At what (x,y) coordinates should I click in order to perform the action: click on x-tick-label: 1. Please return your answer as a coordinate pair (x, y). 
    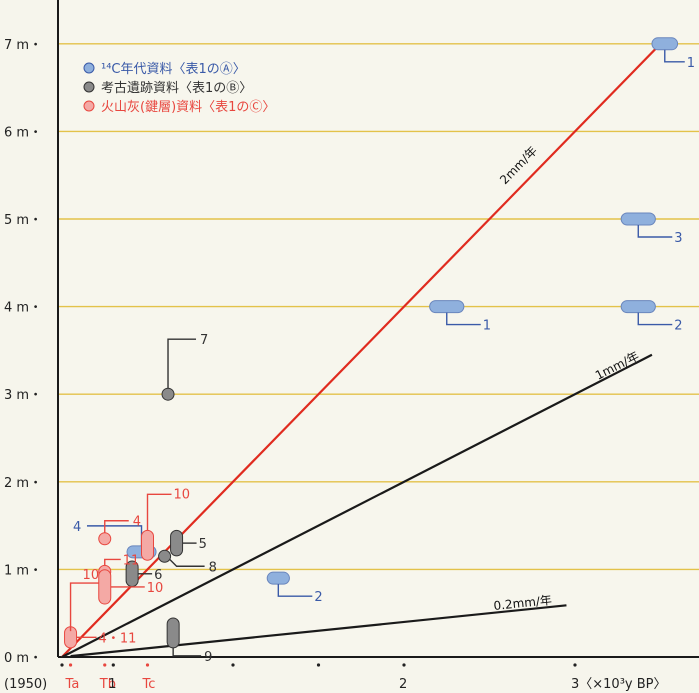
    Looking at the image, I should click on (112, 684).